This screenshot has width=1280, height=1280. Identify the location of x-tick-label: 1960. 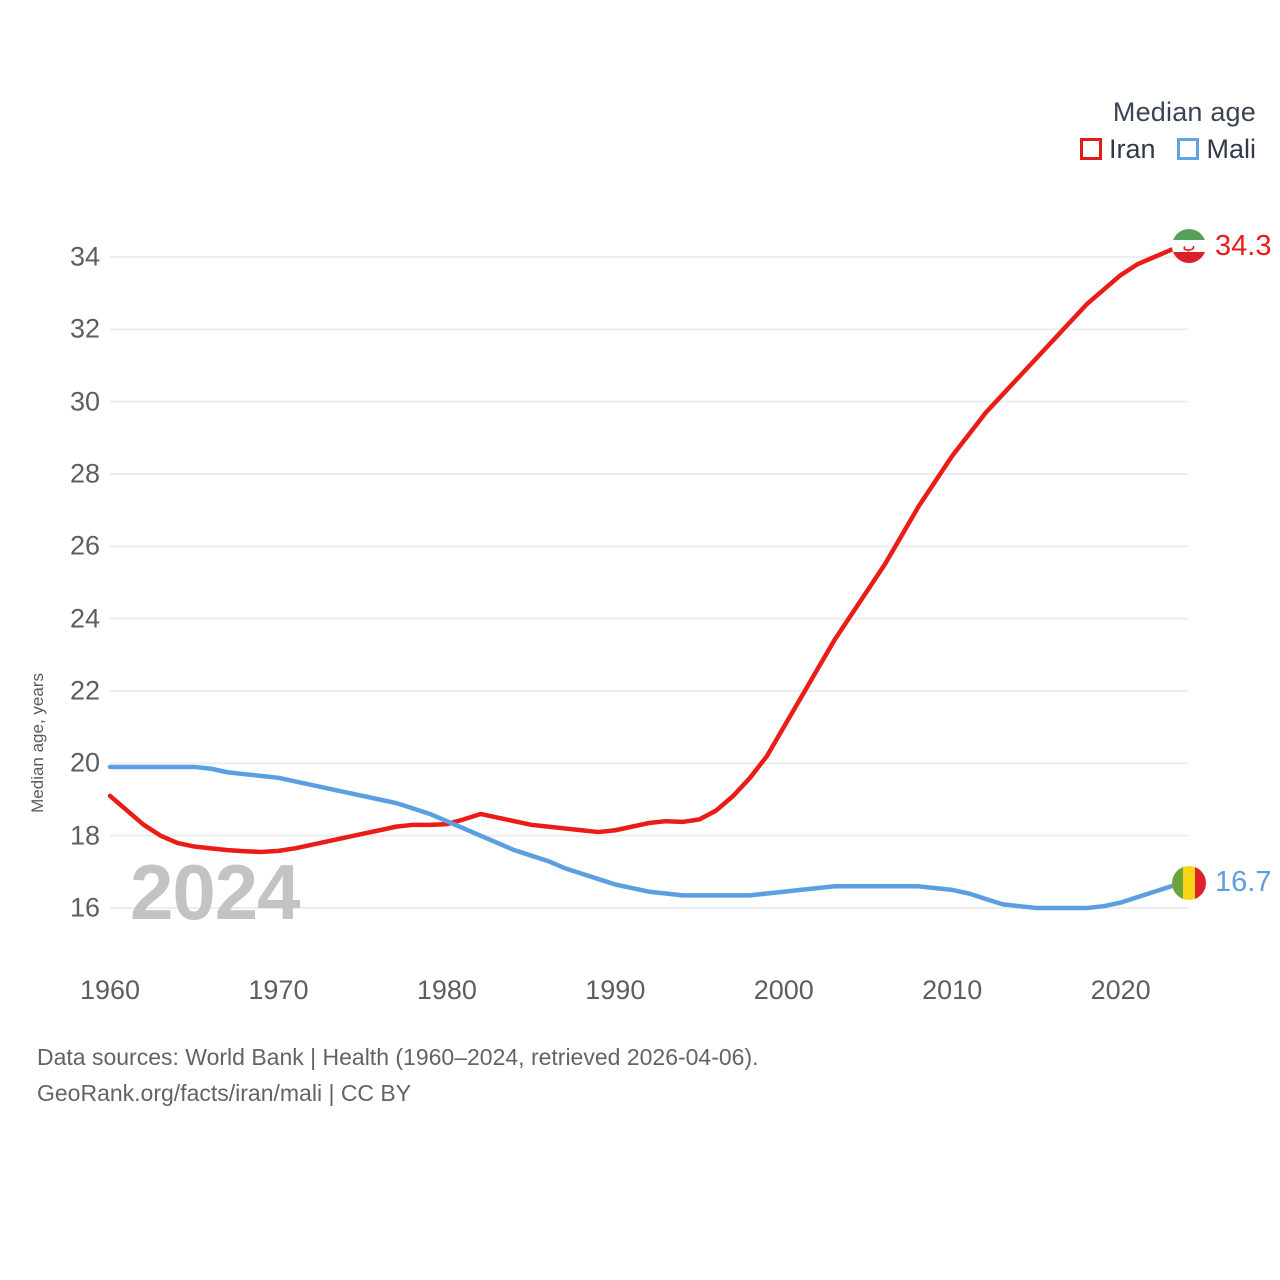
(110, 990).